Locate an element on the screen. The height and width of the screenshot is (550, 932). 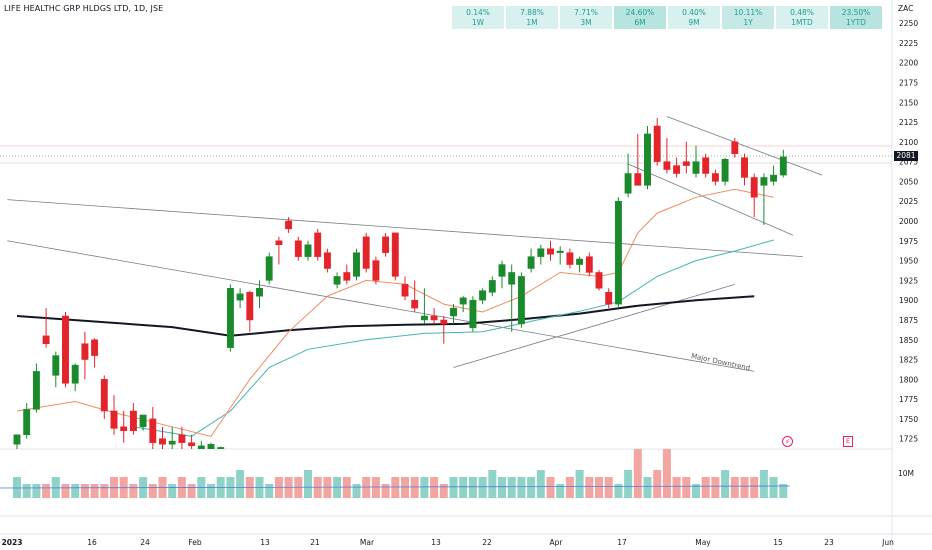
volume-axis-label: 10M is located at coordinates (906, 473).